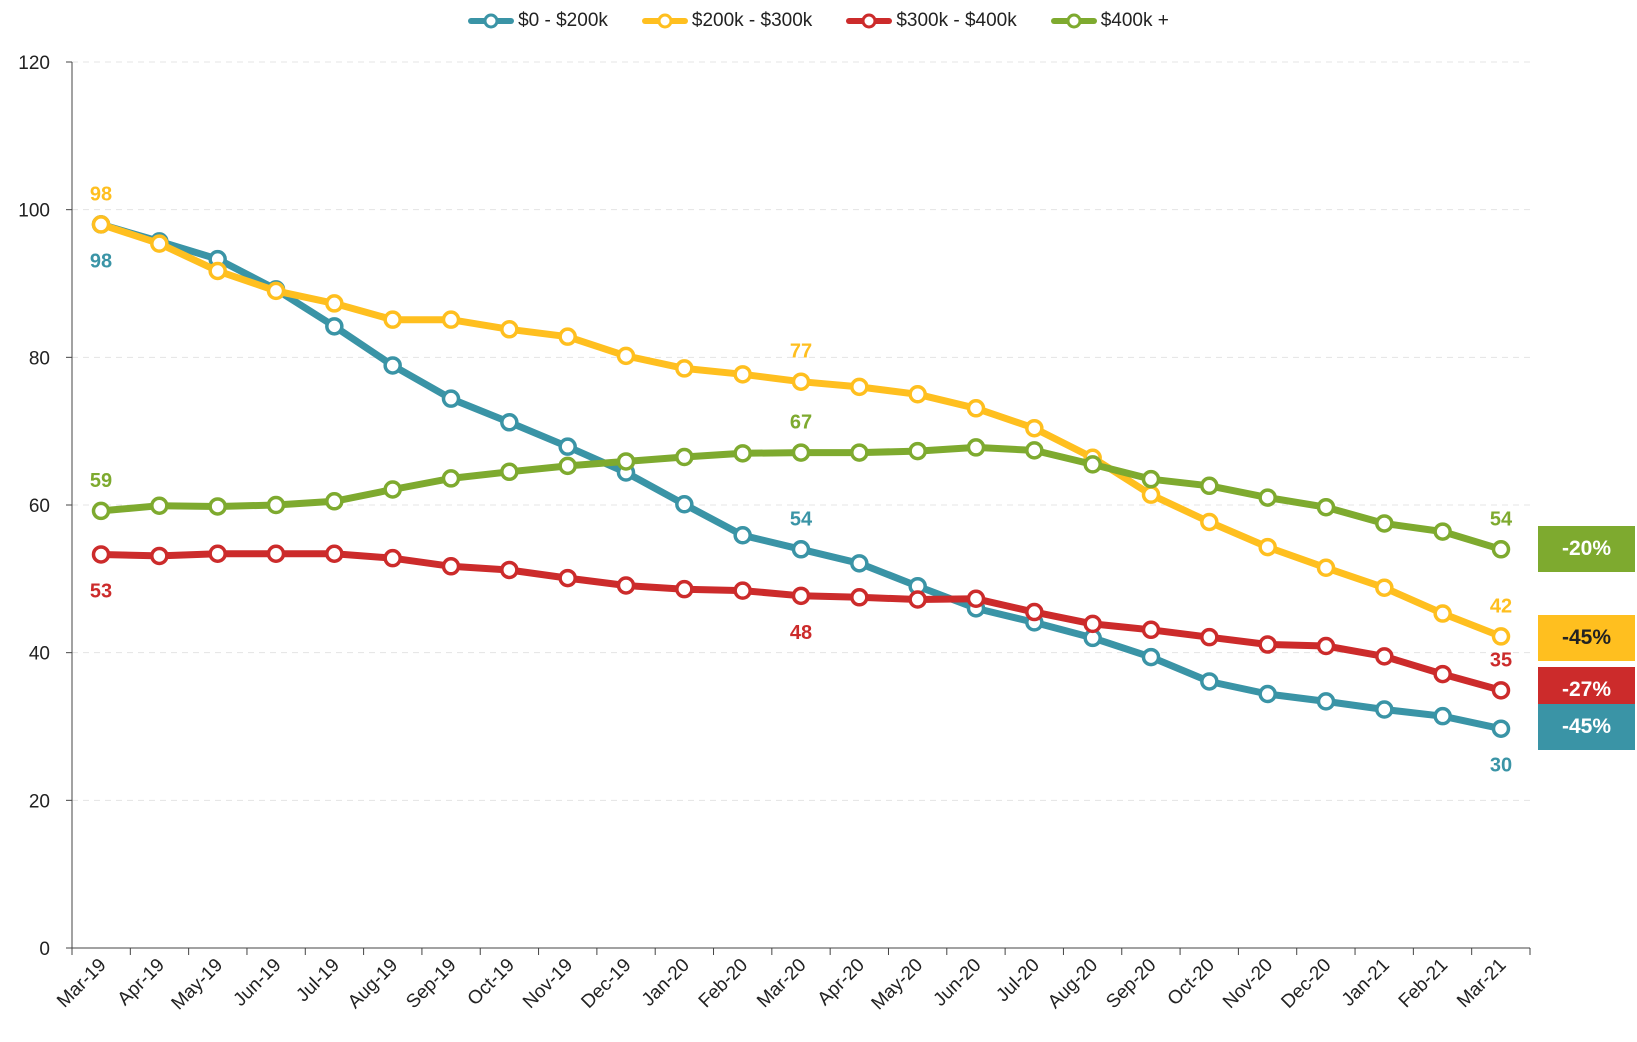  Describe the element at coordinates (801, 519) in the screenshot. I see `data-label: 54` at that location.